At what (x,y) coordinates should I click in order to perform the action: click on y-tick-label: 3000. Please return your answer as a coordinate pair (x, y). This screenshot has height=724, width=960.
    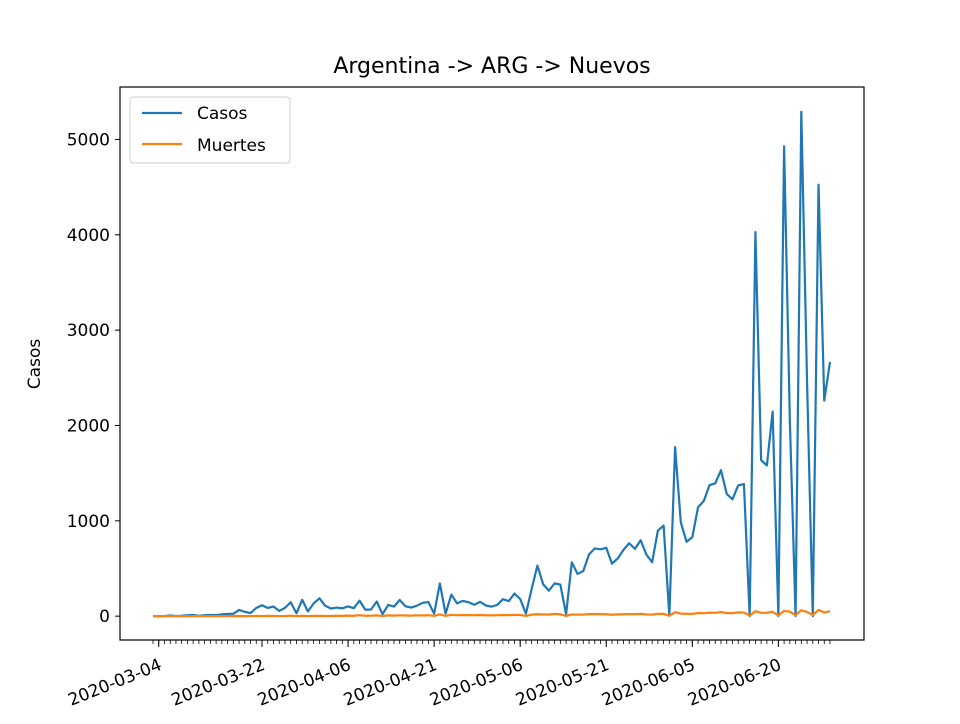
    Looking at the image, I should click on (88, 331).